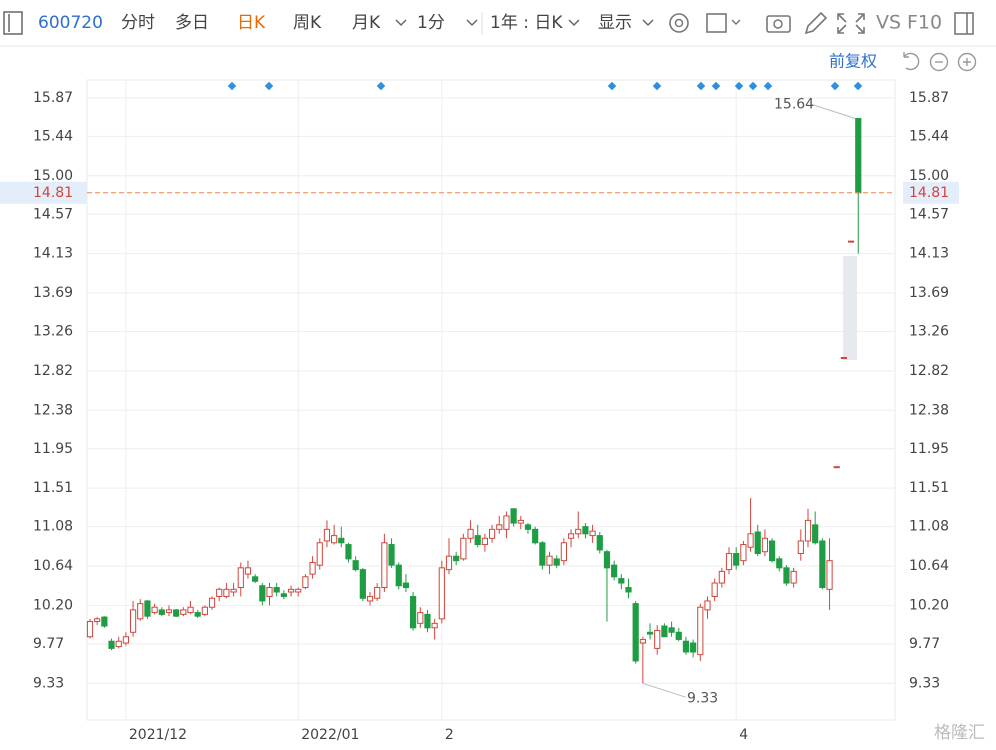 The image size is (996, 750). Describe the element at coordinates (929, 527) in the screenshot. I see `y2-tick-label: 11.08` at that location.